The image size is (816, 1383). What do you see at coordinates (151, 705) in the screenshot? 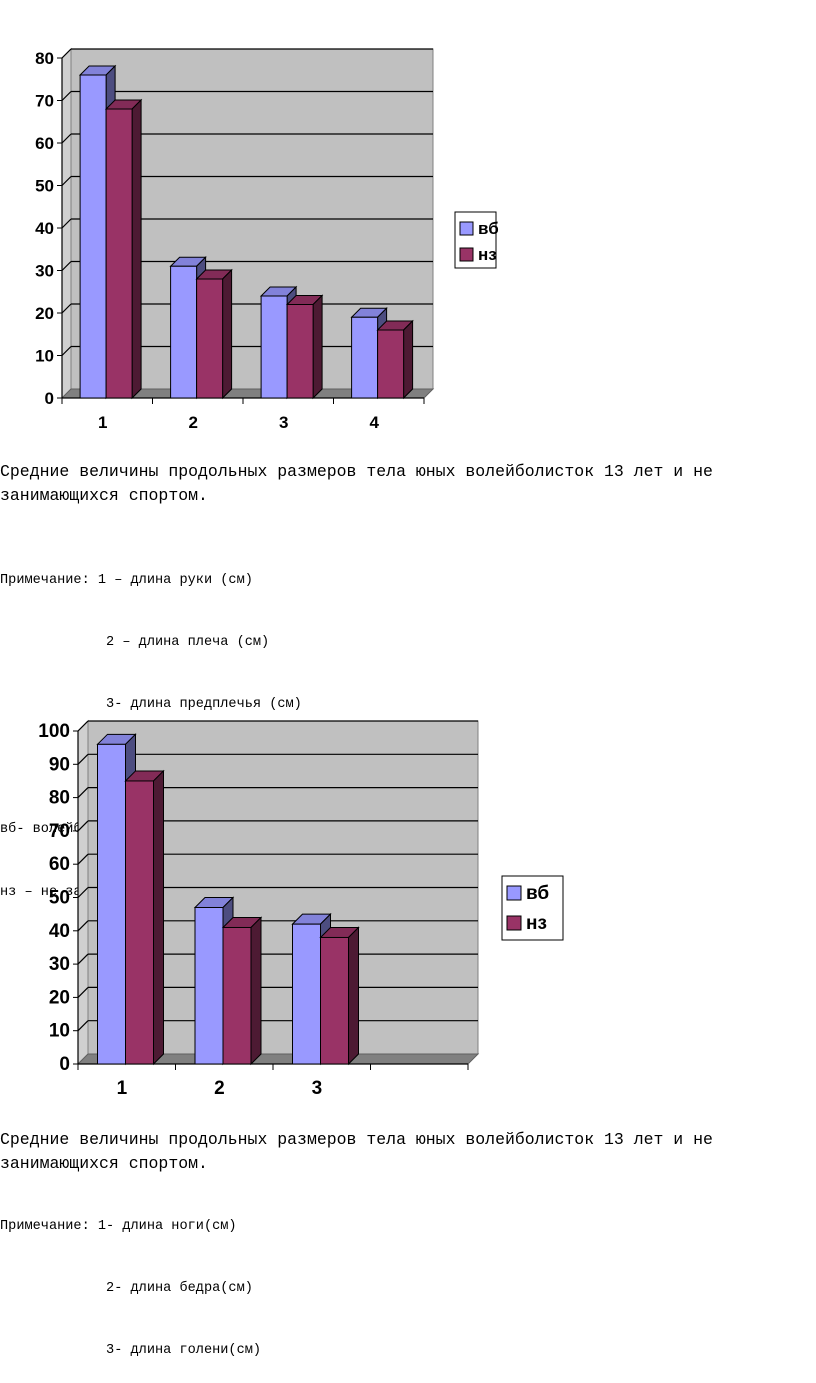
I see `note-line: 3- длина предплечья (см)` at bounding box center [151, 705].